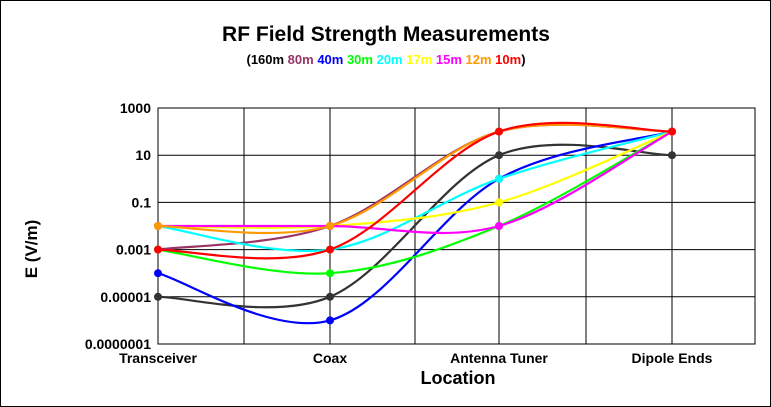 This screenshot has height=407, width=771. What do you see at coordinates (507, 59) in the screenshot?
I see `legend-item-10m: 10m` at bounding box center [507, 59].